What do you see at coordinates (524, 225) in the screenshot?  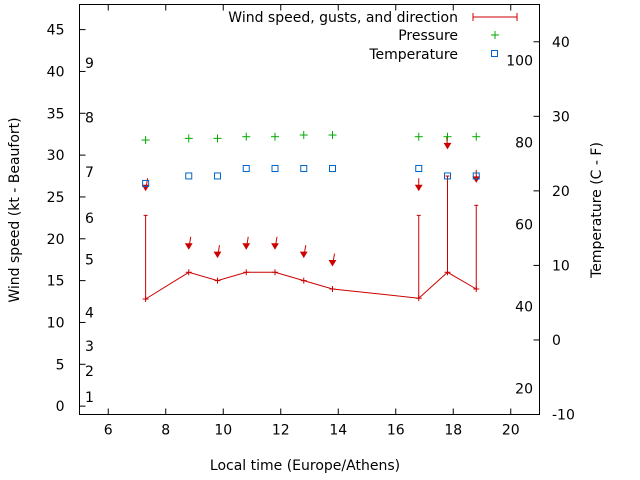 I see `fahrenheit-label: 60` at bounding box center [524, 225].